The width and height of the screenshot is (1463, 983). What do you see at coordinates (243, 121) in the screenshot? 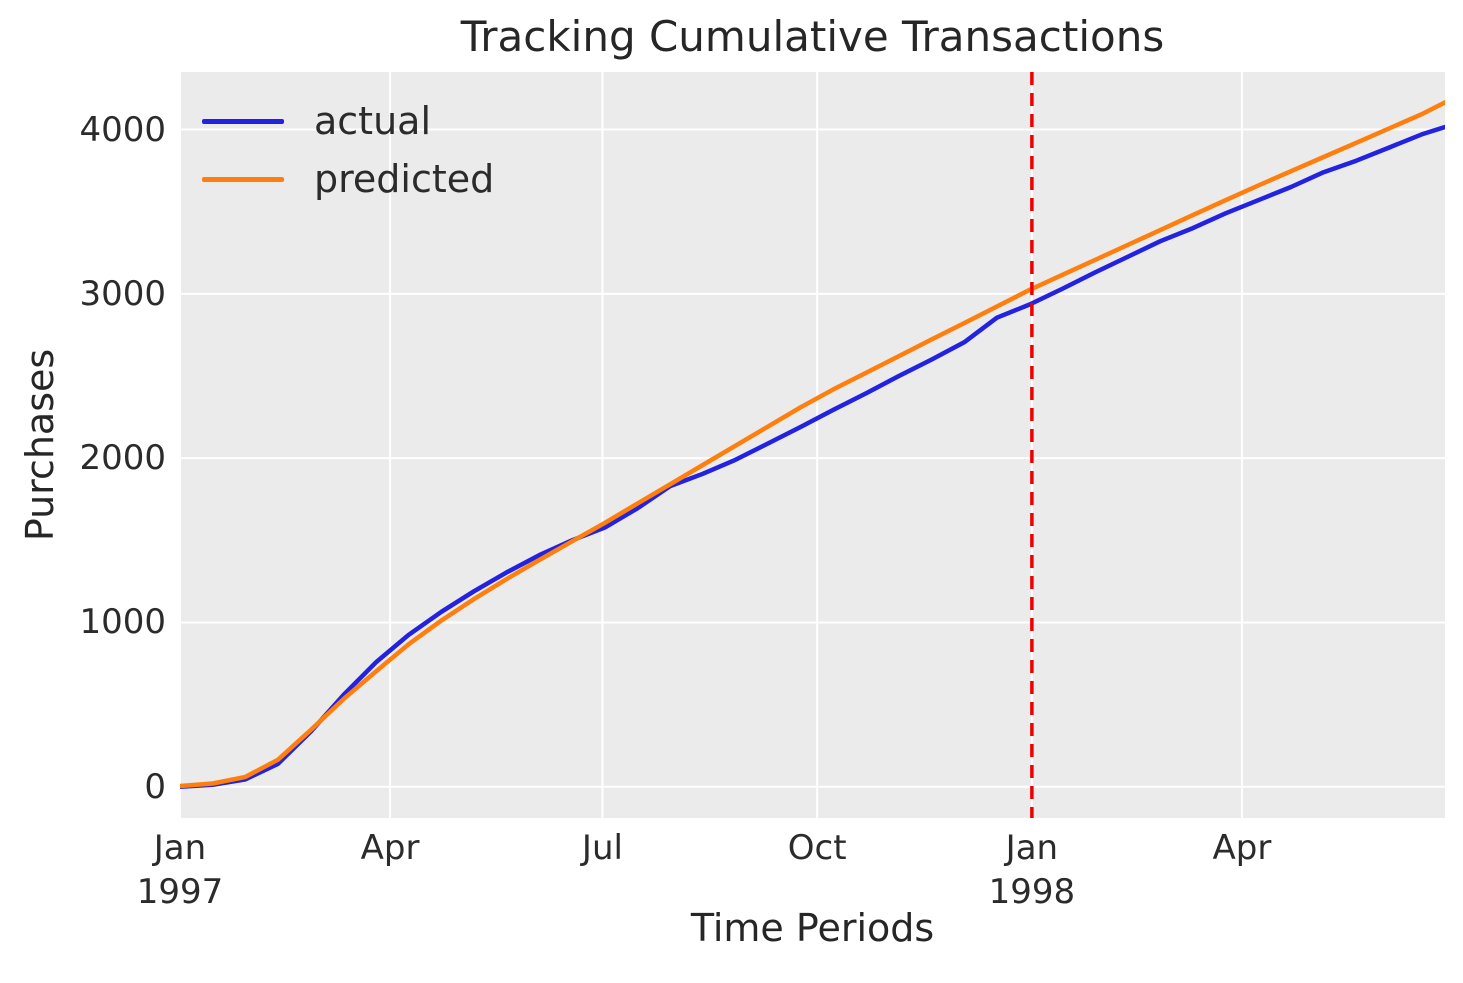
I see `legend-line-swatch-actual` at bounding box center [243, 121].